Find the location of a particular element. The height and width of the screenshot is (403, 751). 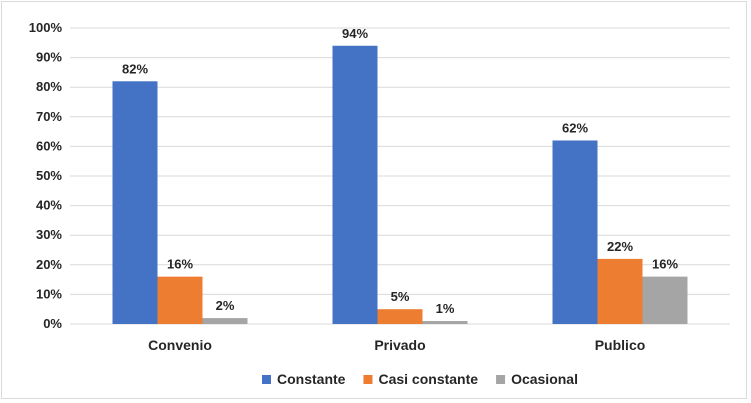

y-tick-label-100: 100% is located at coordinates (46, 27).